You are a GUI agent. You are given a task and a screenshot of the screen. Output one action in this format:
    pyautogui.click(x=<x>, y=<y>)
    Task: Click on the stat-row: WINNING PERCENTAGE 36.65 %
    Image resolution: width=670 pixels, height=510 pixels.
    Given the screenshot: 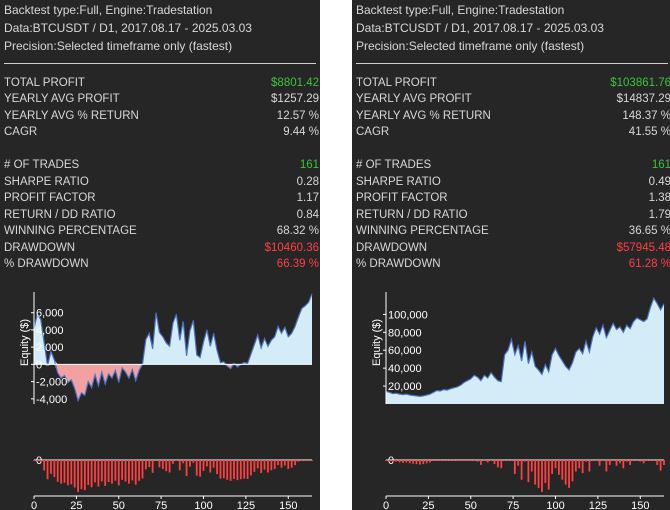 What is the action you would take?
    pyautogui.click(x=513, y=233)
    